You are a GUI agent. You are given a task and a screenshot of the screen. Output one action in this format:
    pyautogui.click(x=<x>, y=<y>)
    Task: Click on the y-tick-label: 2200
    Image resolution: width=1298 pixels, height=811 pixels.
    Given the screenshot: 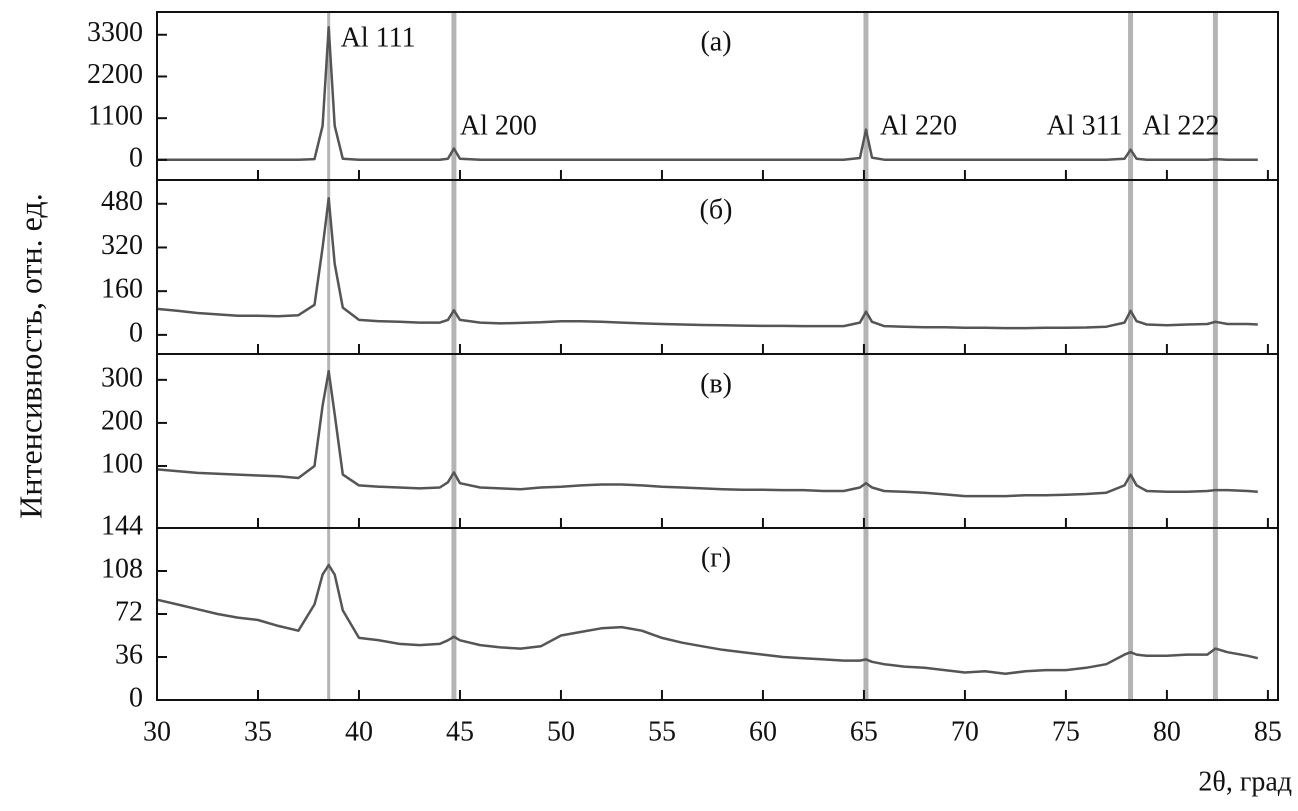 What is the action you would take?
    pyautogui.click(x=115, y=74)
    